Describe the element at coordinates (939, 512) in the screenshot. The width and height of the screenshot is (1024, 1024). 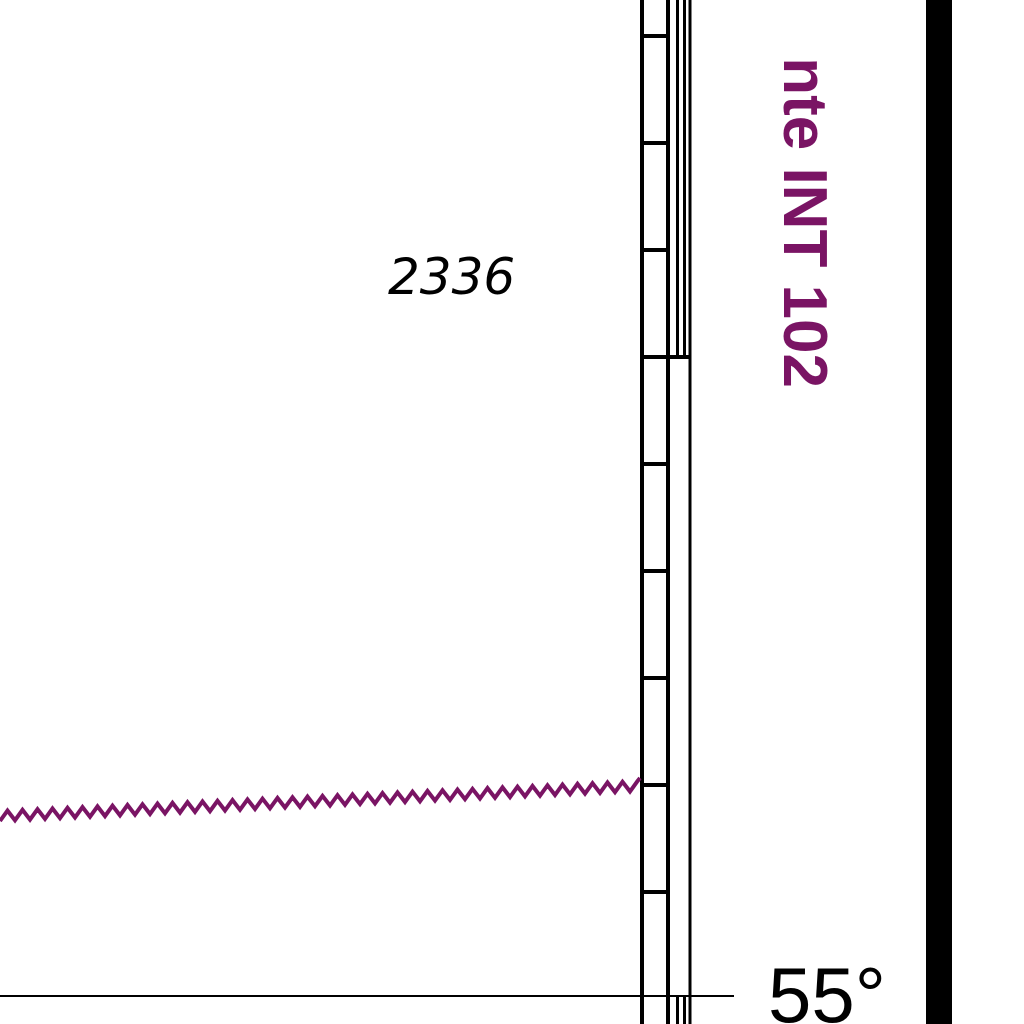
I see `neatline-border` at that location.